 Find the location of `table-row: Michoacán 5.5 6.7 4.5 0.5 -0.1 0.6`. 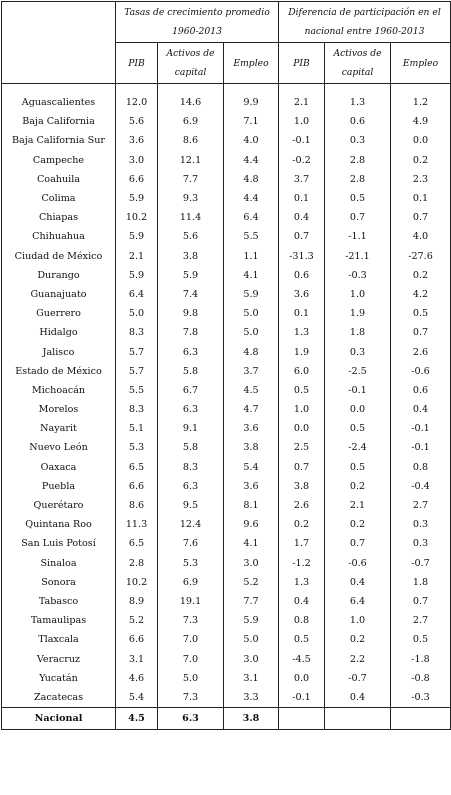

table-row: Michoacán 5.5 6.7 4.5 0.5 -0.1 0.6 is located at coordinates (226, 390).